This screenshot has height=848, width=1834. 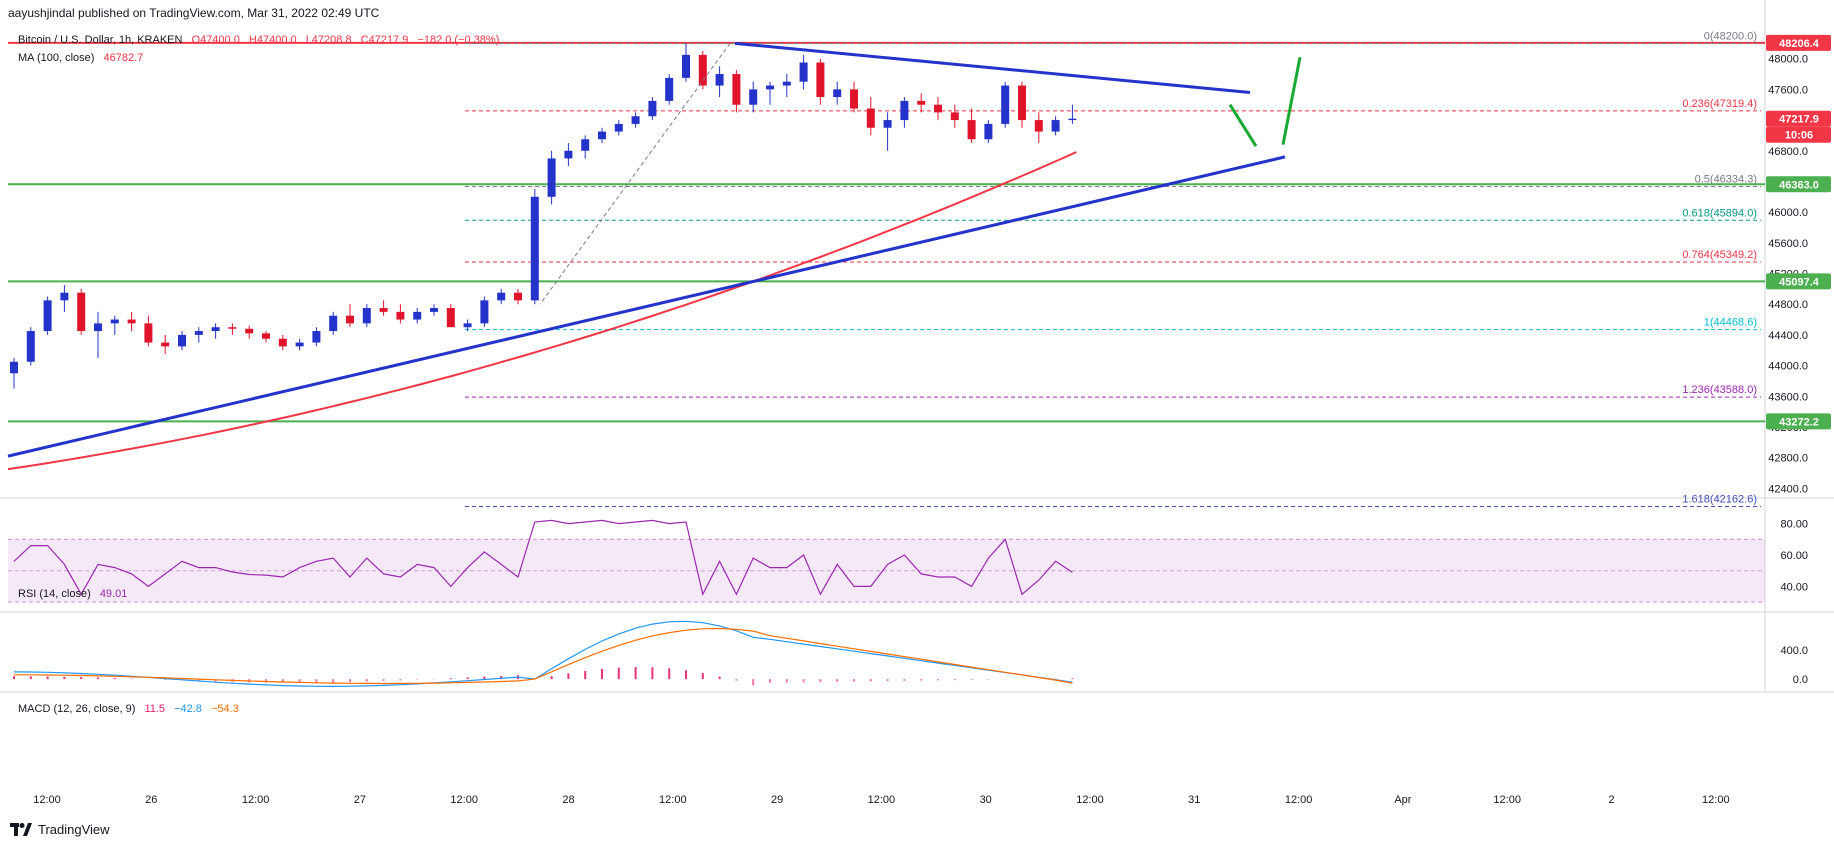 What do you see at coordinates (1194, 800) in the screenshot?
I see `time-axis-label: 31` at bounding box center [1194, 800].